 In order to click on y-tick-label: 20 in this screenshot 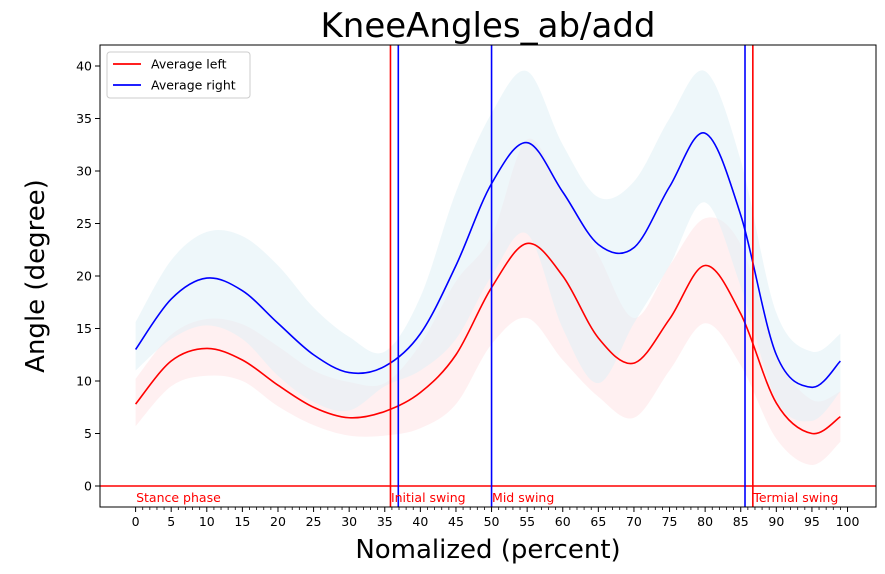, I will do `click(84, 276)`.